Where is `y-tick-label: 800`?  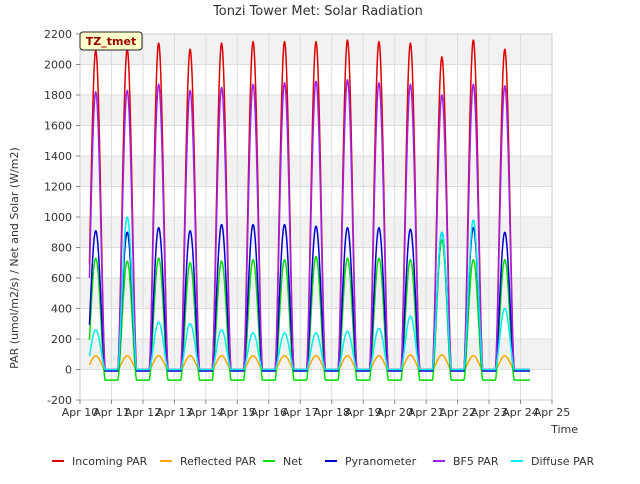 y-tick-label: 800 is located at coordinates (61, 248).